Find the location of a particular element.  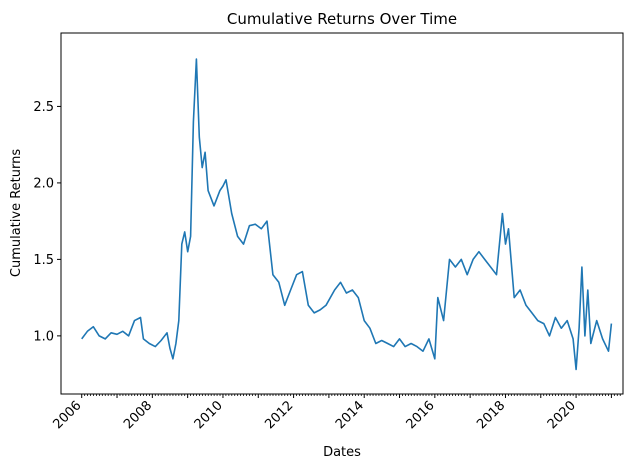

x-tick-label: 2008 is located at coordinates (138, 415).